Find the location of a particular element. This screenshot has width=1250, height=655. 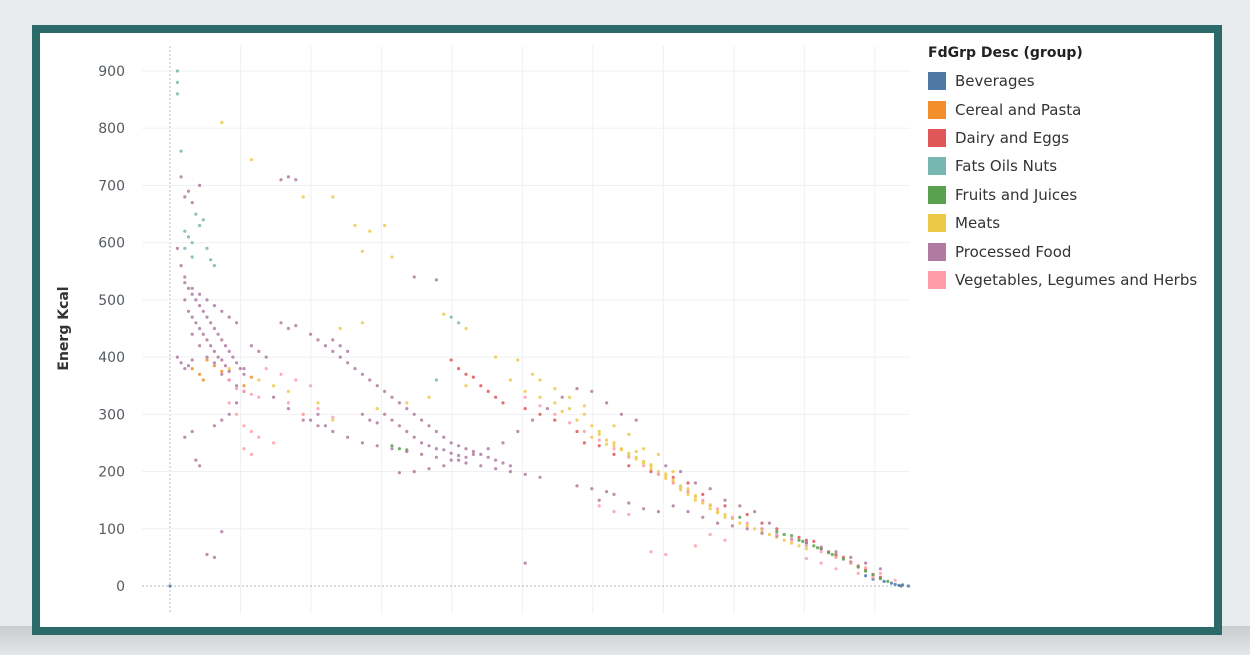

legend-label: Processed Food is located at coordinates (1013, 251).